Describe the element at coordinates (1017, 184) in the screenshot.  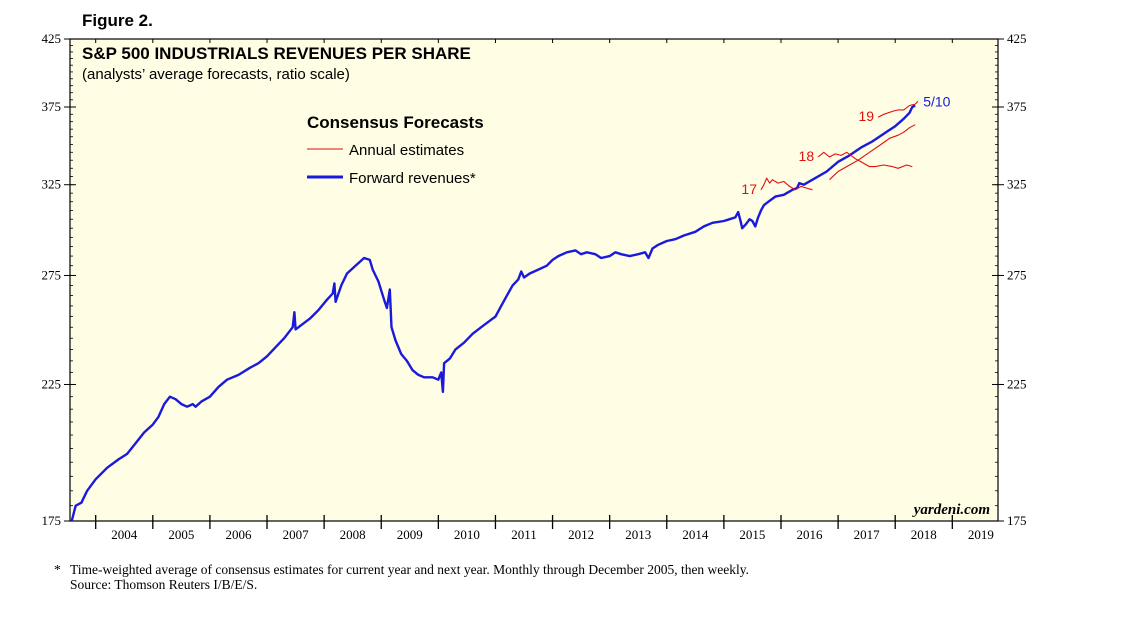
I see `y-tick-label-right: 325` at that location.